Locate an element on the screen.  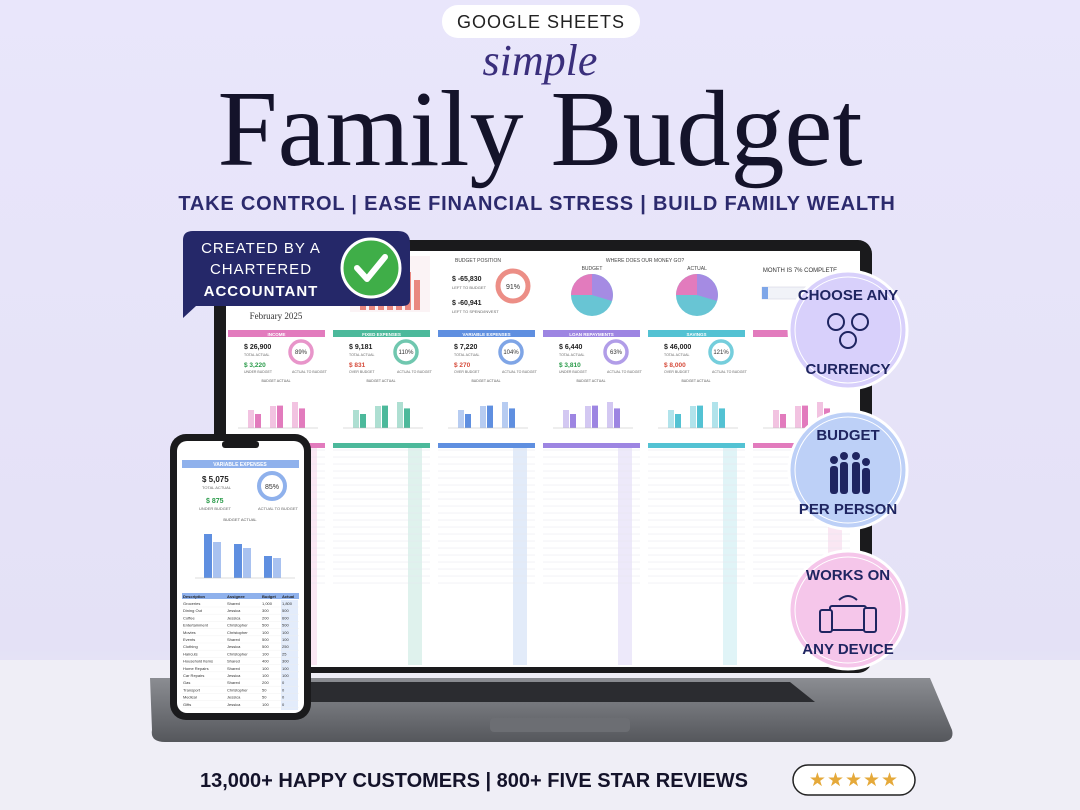
table-cell: Household Items is located at coordinates (198, 661).